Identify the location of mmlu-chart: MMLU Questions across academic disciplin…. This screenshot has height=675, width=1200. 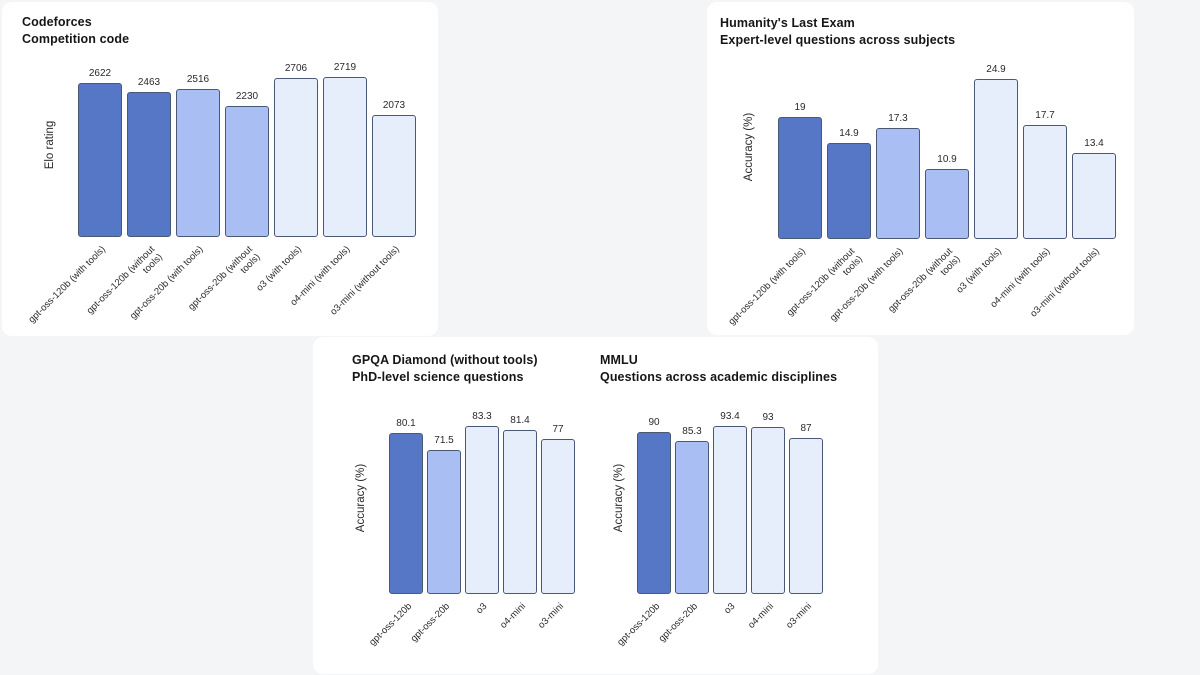
(739, 505).